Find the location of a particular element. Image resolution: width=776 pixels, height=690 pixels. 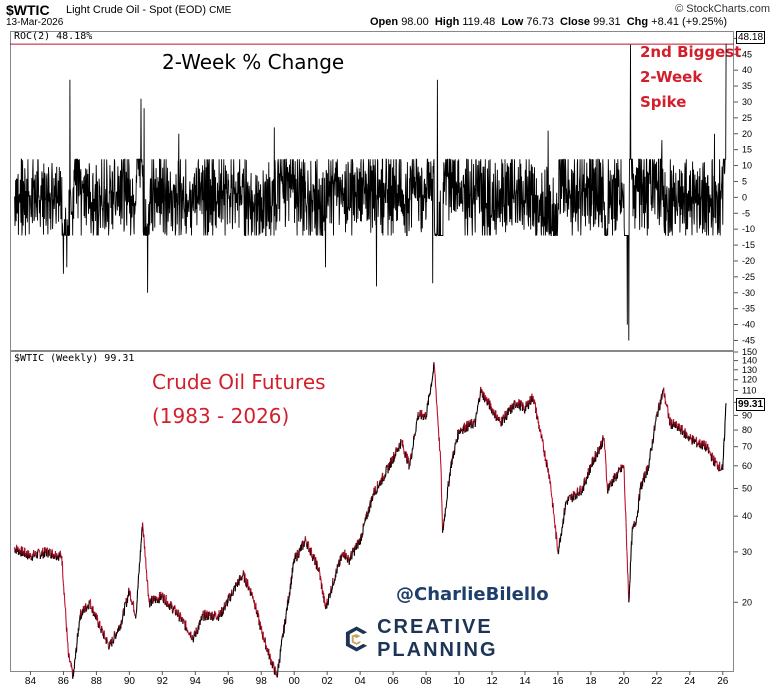

x-tick-label: 08 is located at coordinates (427, 681).